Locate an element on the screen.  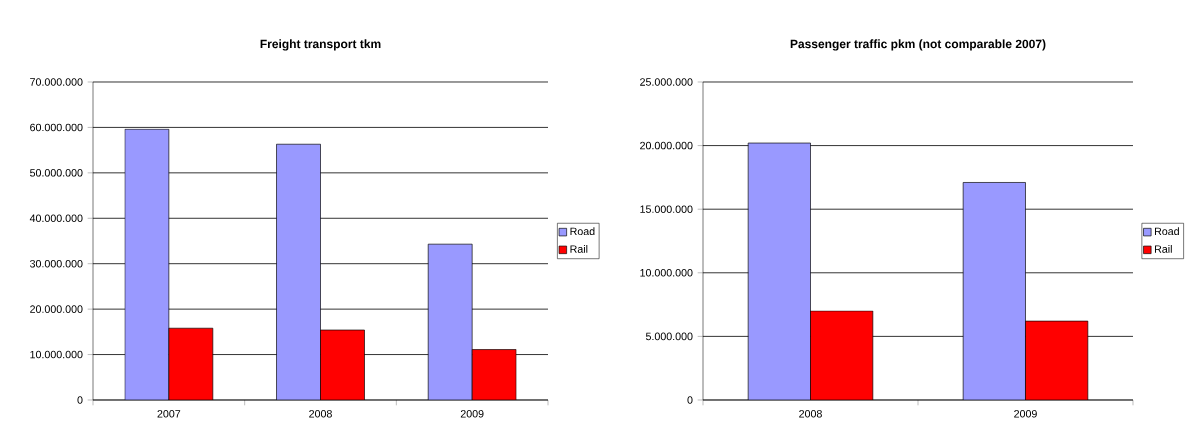
y-tick-label: 25.000.000 is located at coordinates (666, 82).